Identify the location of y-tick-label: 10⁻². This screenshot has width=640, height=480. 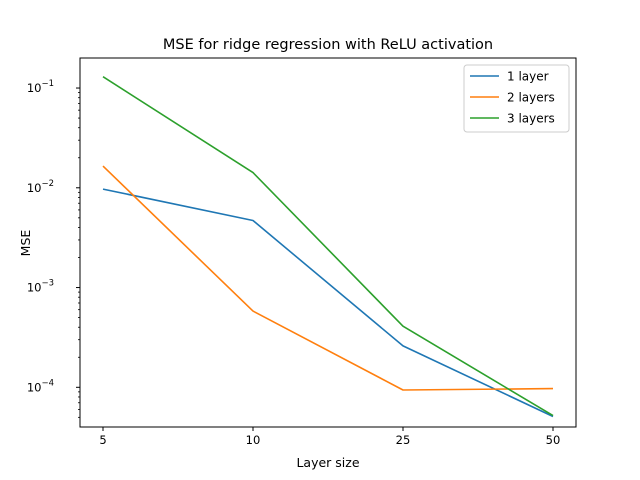
(40, 187).